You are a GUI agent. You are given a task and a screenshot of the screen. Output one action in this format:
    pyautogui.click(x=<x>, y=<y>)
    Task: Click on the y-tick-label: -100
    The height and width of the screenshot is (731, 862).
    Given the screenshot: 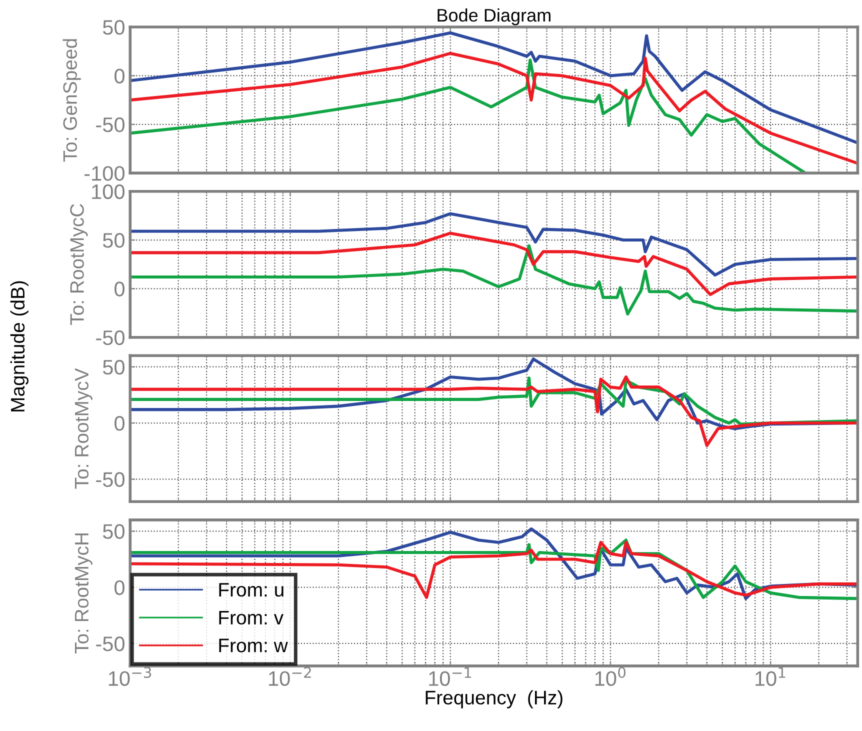 What is the action you would take?
    pyautogui.click(x=104, y=173)
    